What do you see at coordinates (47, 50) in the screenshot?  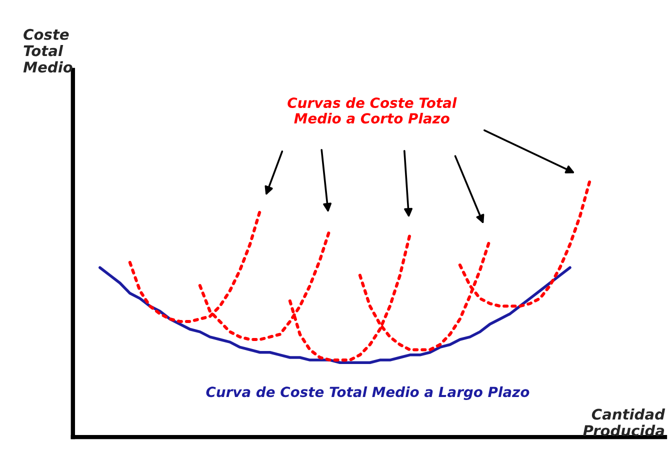 I see `text: Coste Total Medio` at bounding box center [47, 50].